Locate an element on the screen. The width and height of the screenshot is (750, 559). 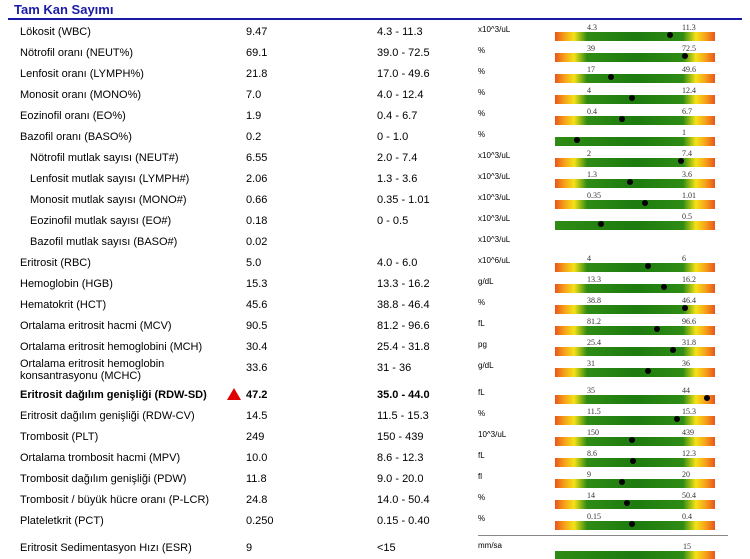
test-name: Ortalama eritrosit hemoglobini (MCH) is located at coordinates (111, 347).